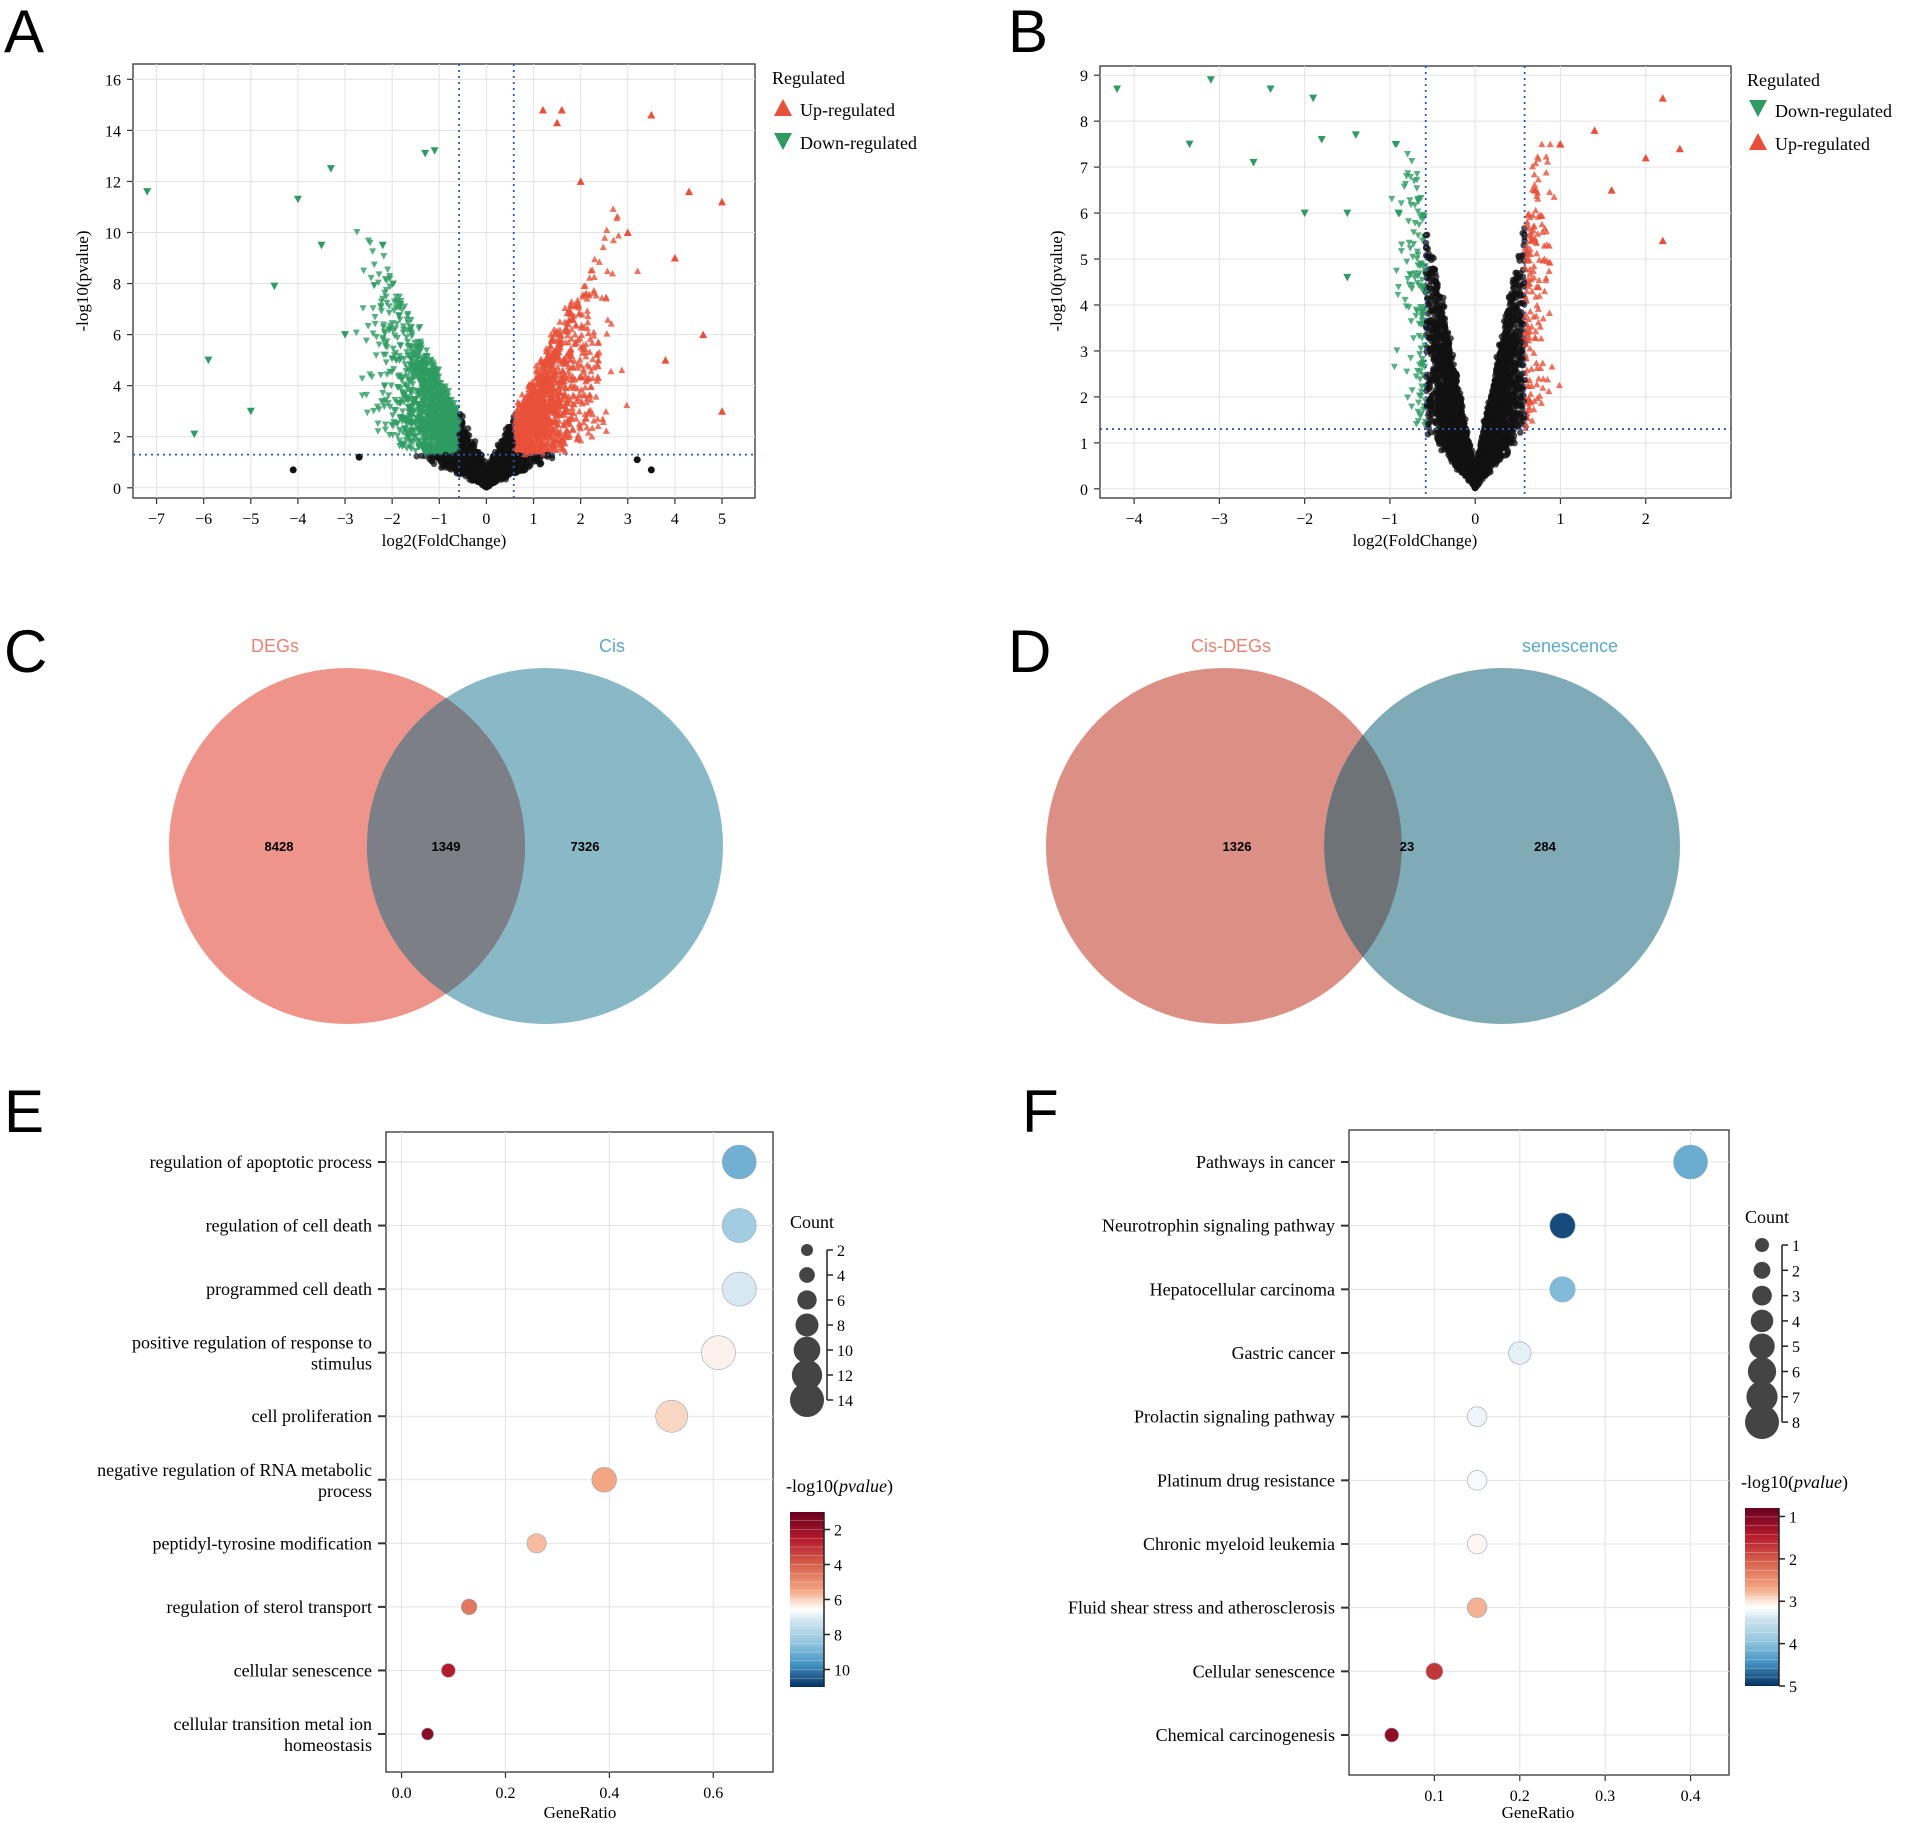 Image resolution: width=1905 pixels, height=1823 pixels. I want to click on panel-label-c: C, so click(25, 651).